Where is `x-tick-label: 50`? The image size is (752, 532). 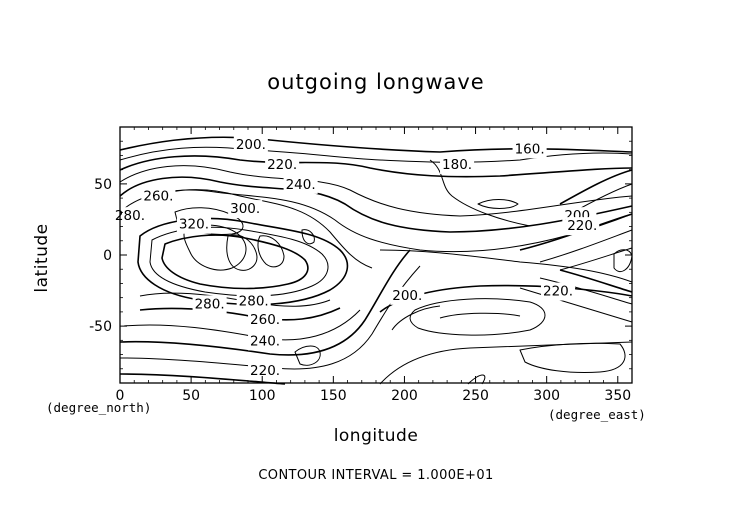 x-tick-label: 50 is located at coordinates (191, 396).